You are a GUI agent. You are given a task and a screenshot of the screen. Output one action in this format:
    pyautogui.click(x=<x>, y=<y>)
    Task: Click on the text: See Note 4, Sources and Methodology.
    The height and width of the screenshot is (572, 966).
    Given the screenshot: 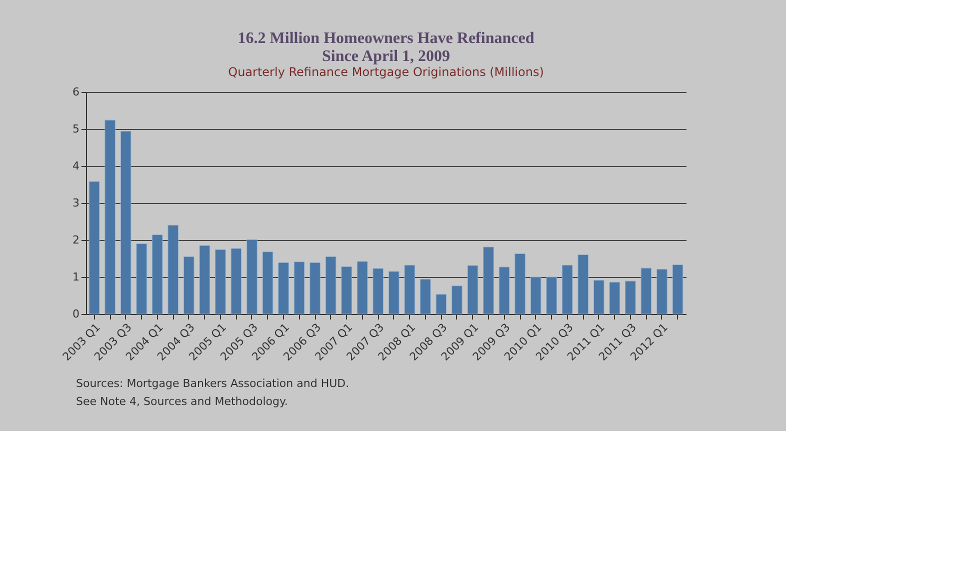 What is the action you would take?
    pyautogui.click(x=182, y=401)
    